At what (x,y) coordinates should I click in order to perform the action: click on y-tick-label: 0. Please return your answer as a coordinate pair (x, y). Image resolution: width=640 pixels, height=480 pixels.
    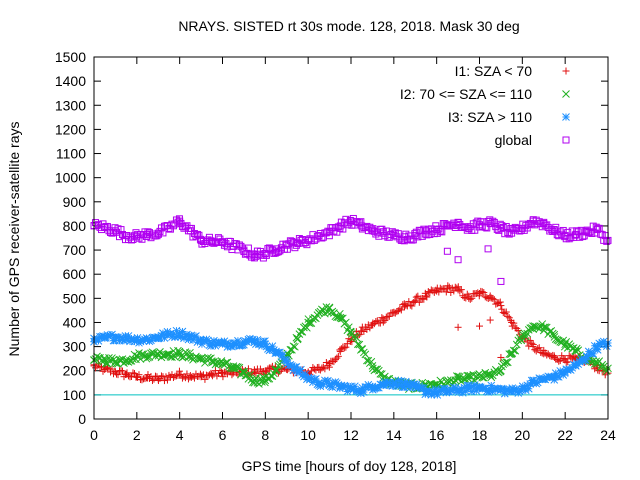
    Looking at the image, I should click on (82, 419).